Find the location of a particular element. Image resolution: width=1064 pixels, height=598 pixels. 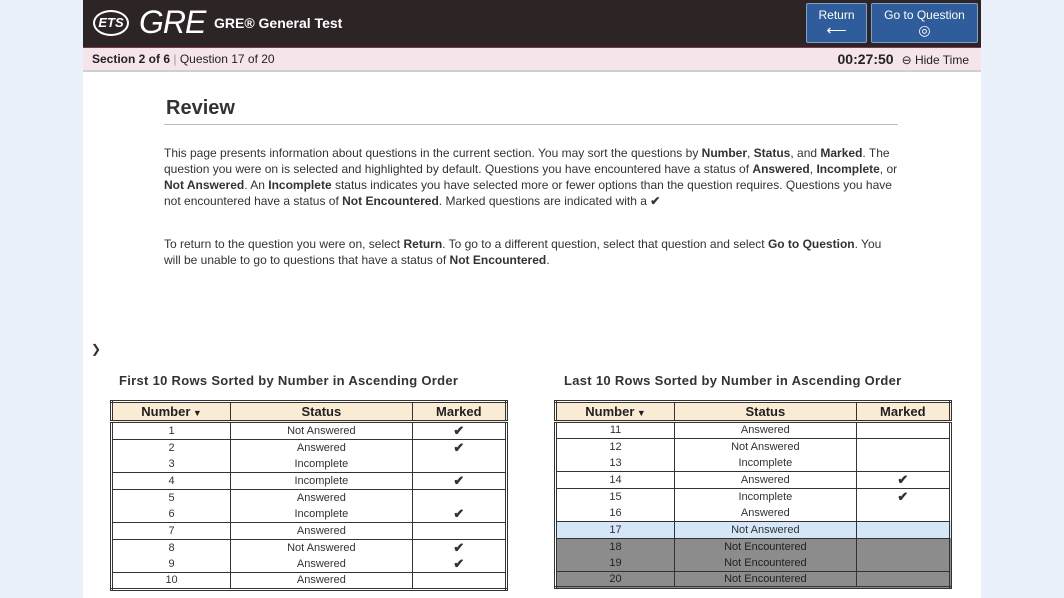

return-button: Return ⟵ is located at coordinates (836, 23).